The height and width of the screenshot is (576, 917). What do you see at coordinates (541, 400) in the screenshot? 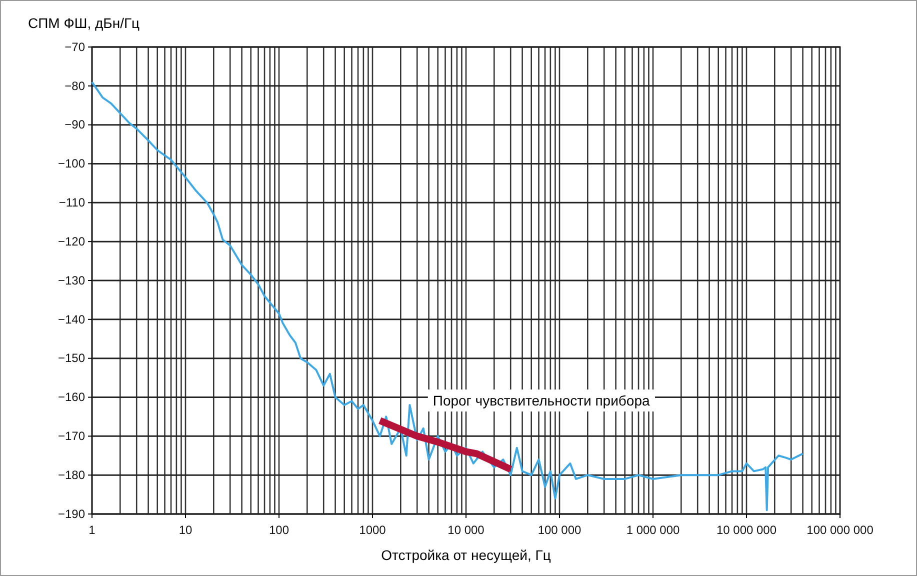
I see `text: Порог чувствительности прибора` at bounding box center [541, 400].